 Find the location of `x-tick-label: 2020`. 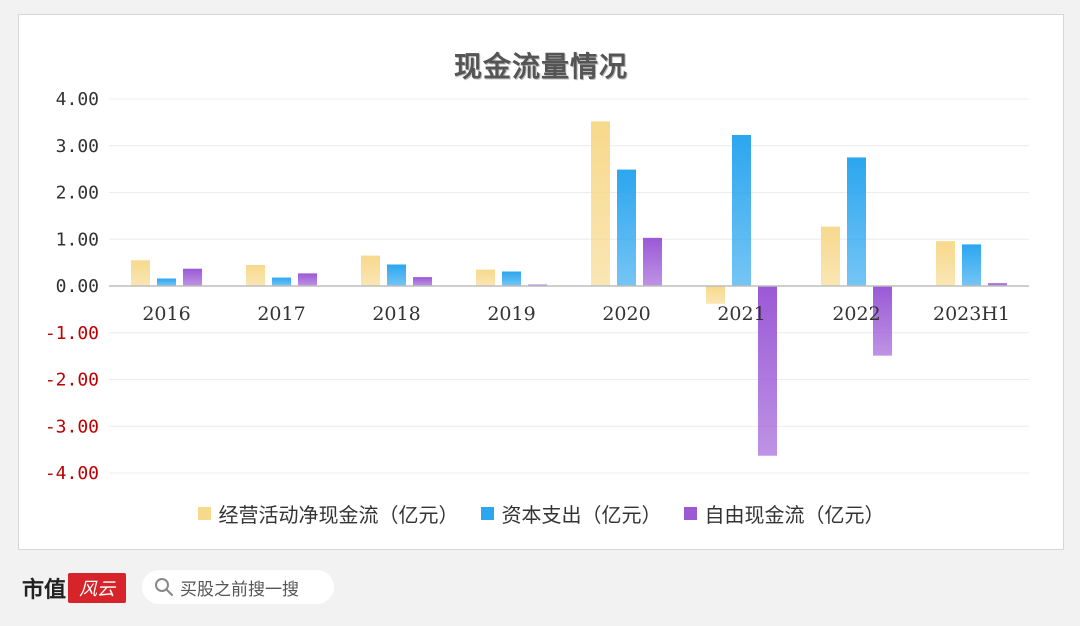

x-tick-label: 2020 is located at coordinates (626, 314).